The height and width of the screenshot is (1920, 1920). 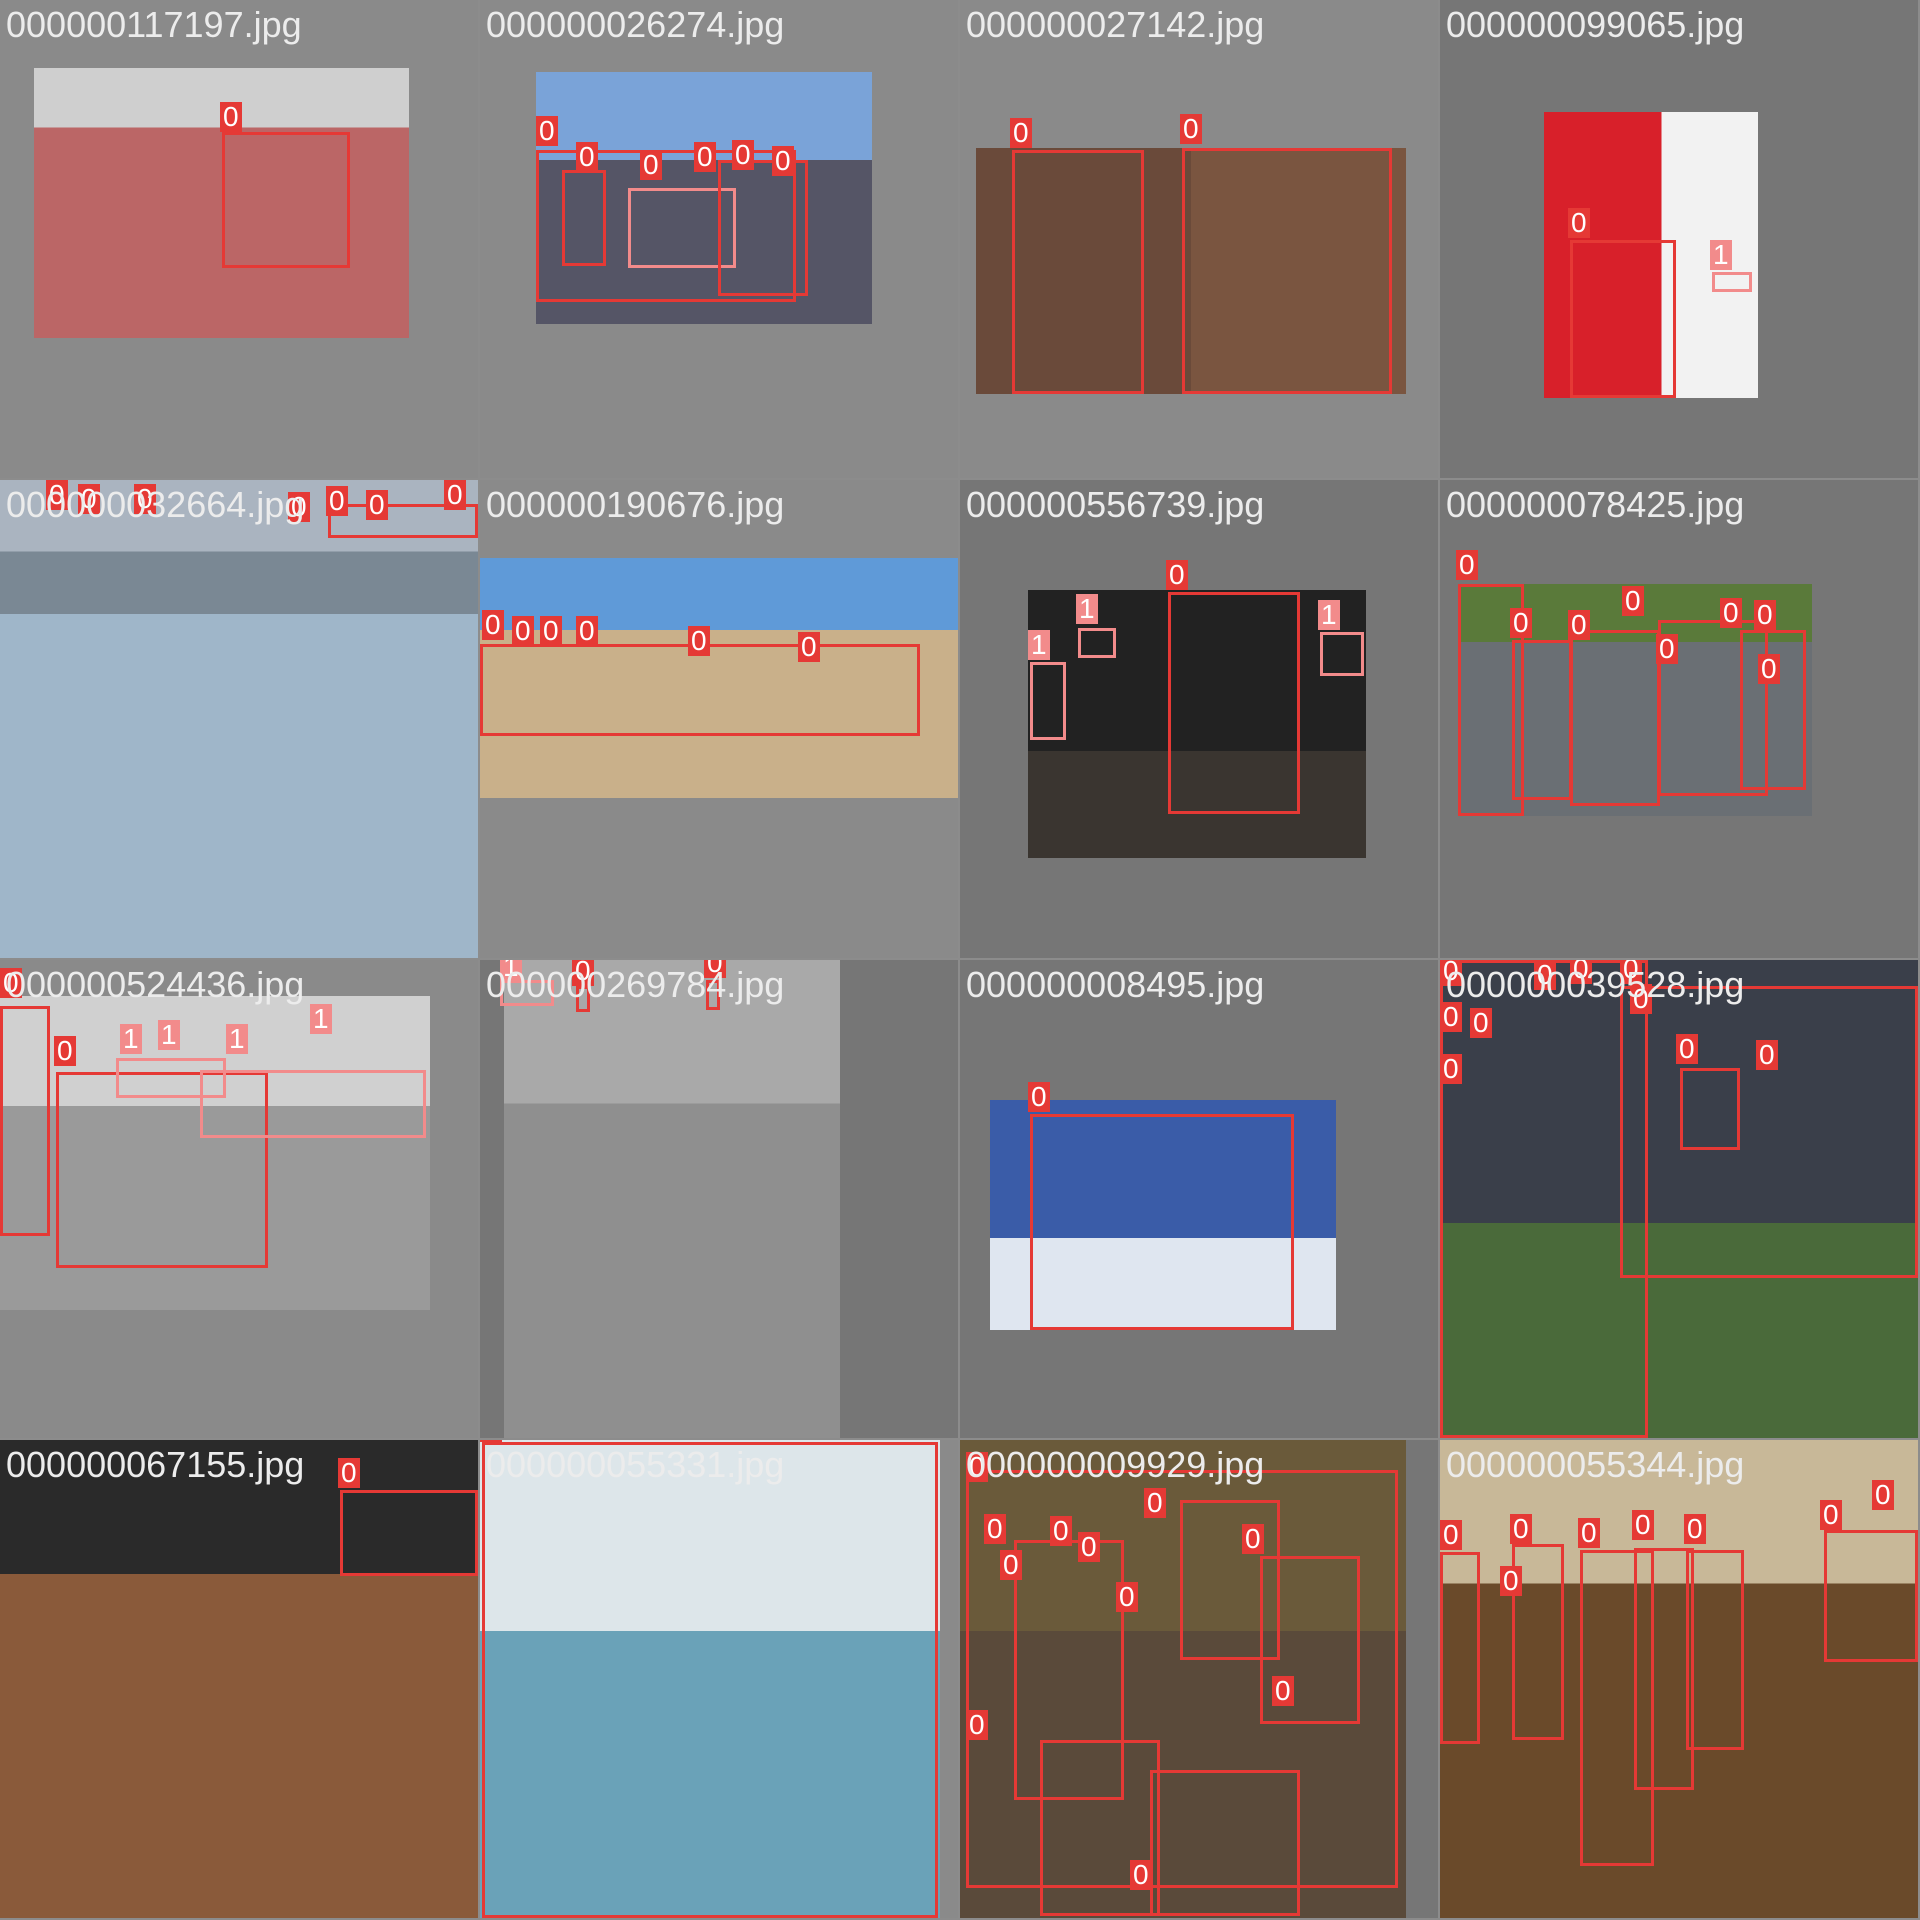 I want to click on tile-15: 000000009929.jpg 0 0 0 0 0 0 0 0 0 0 0, so click(x=1199, y=1679).